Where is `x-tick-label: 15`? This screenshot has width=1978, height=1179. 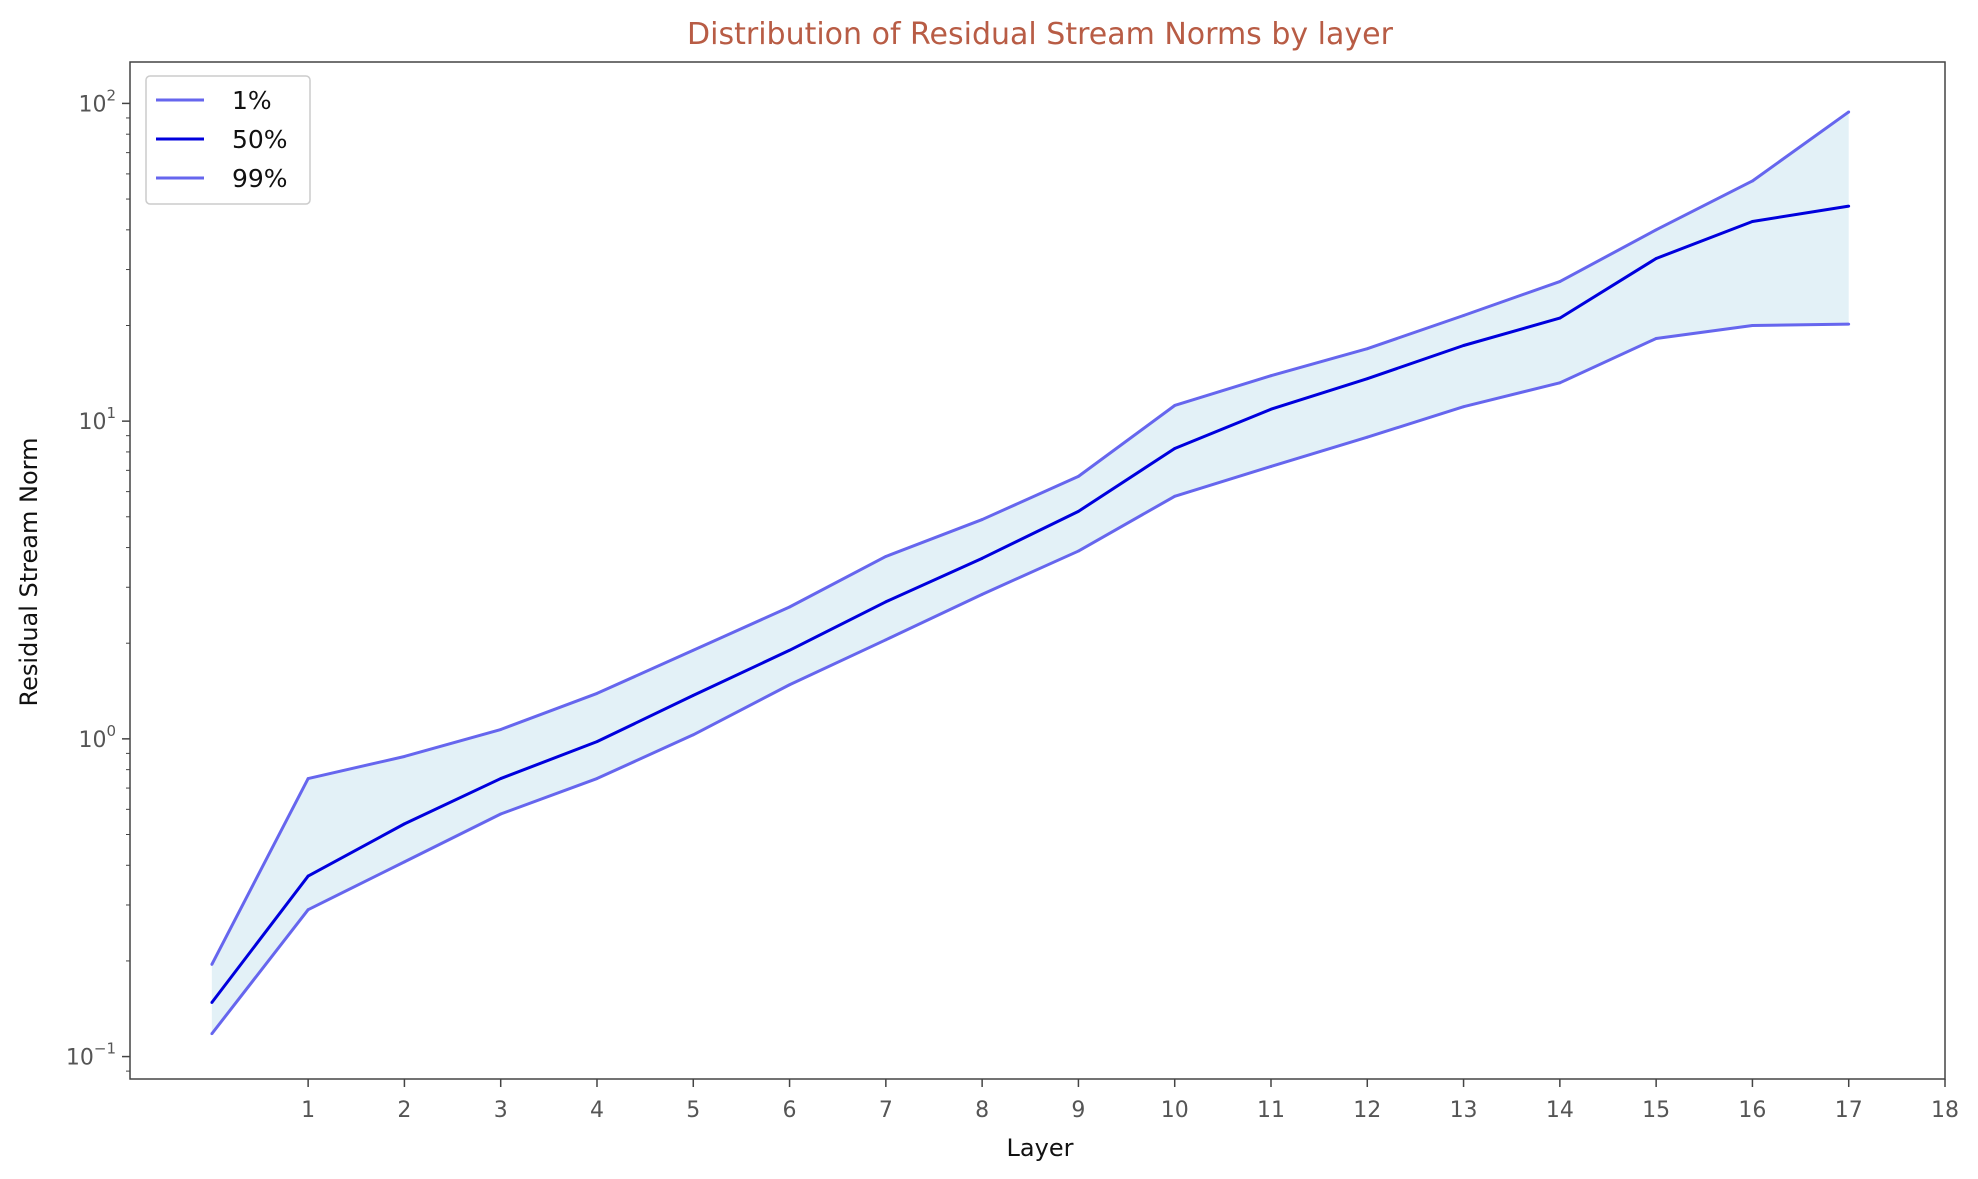
x-tick-label: 15 is located at coordinates (1656, 1110).